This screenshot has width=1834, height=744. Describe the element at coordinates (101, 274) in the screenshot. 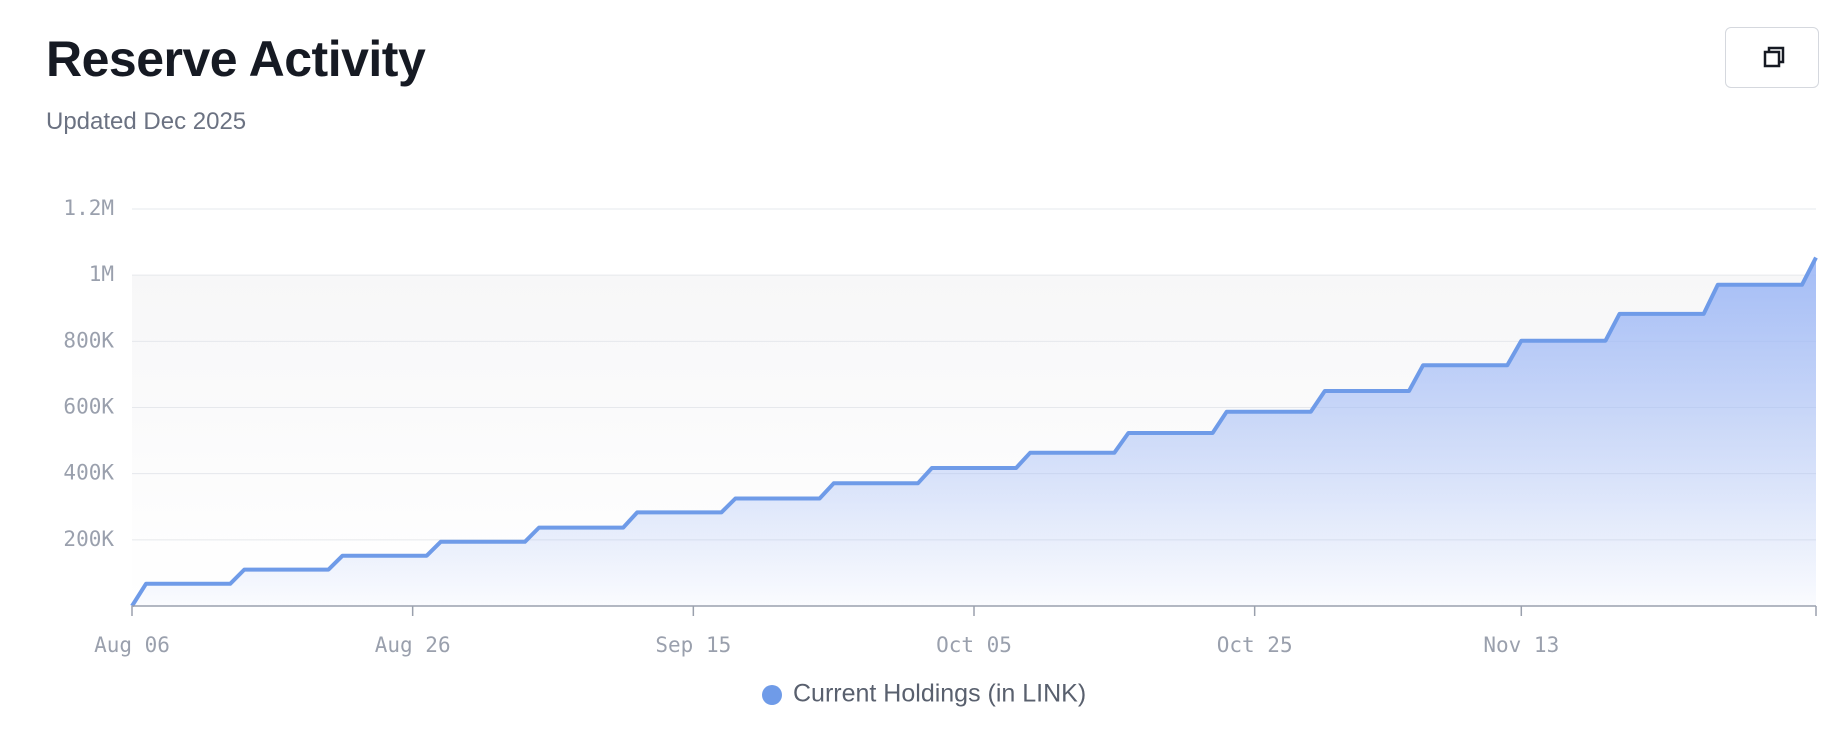

I see `y-tick-label: 1M` at that location.